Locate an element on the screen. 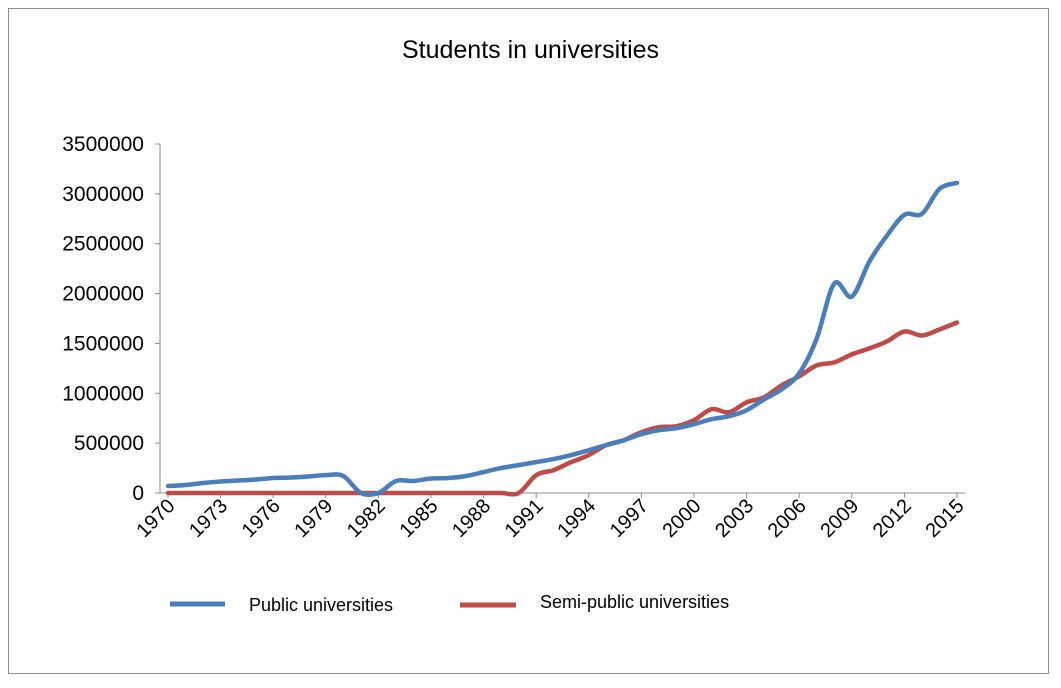  x-tick-label: 2009 is located at coordinates (839, 518).